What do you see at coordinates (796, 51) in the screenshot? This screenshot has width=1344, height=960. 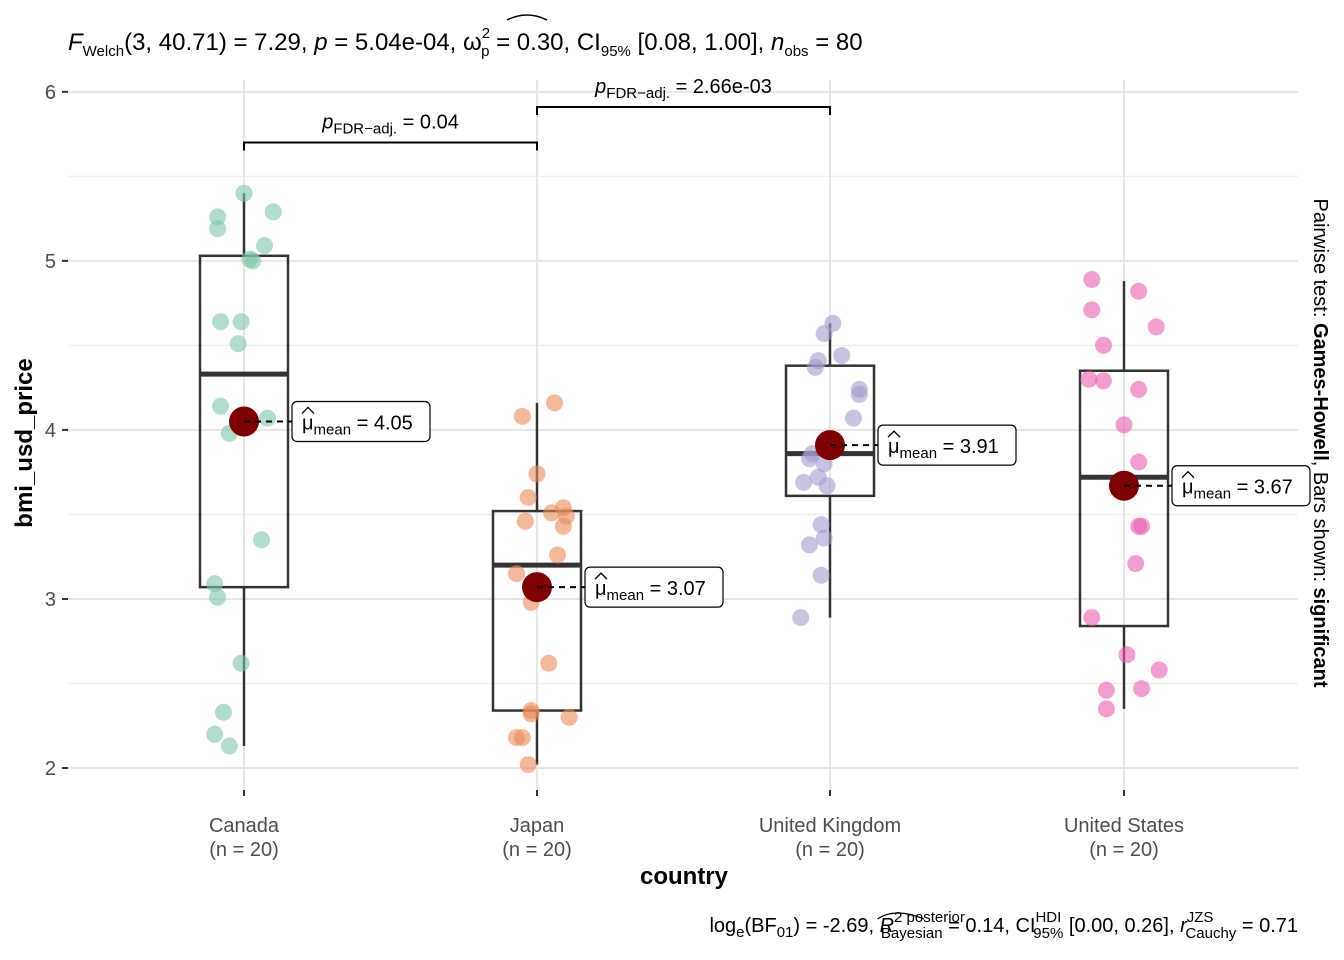 I see `subtitle-n-sub: obs` at bounding box center [796, 51].